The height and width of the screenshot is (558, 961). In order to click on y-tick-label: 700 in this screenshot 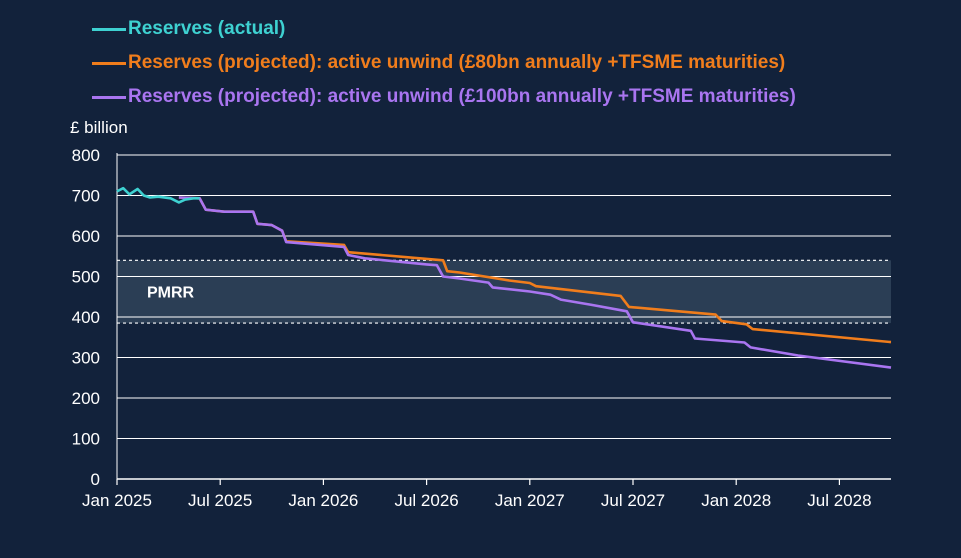, I will do `click(86, 196)`.